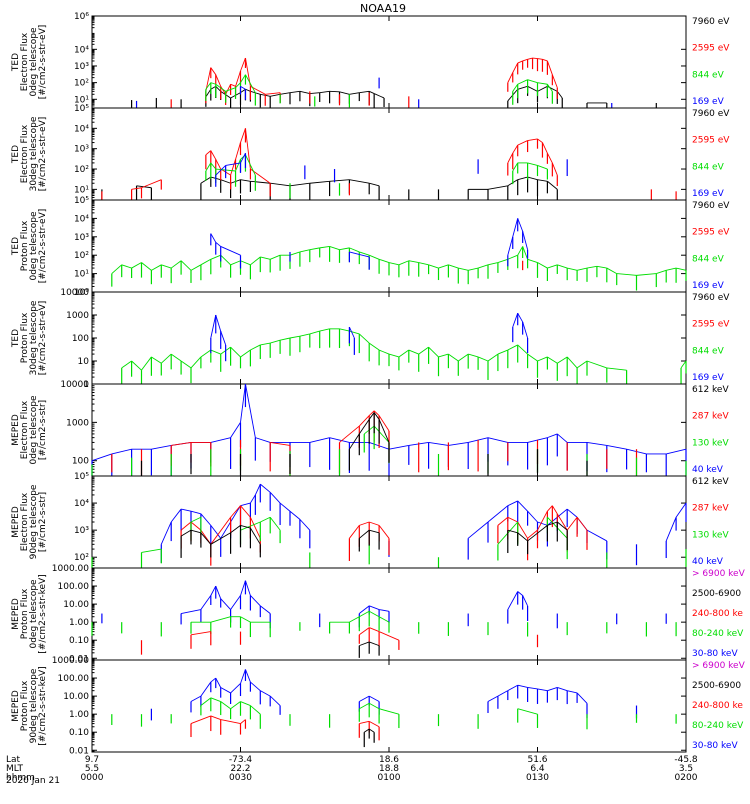 This screenshot has height=804, width=750. Describe the element at coordinates (389, 164) in the screenshot. I see `series-2595-ev` at that location.